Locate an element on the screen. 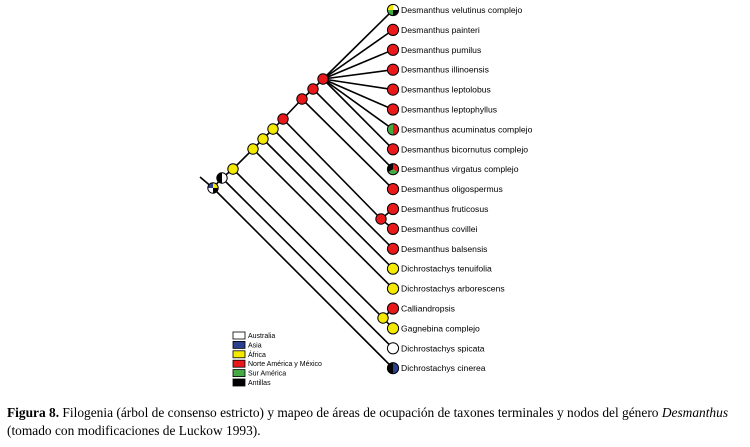 Image resolution: width=750 pixels, height=447 pixels. taxon-18: Dichrostachys spicata is located at coordinates (435, 348).